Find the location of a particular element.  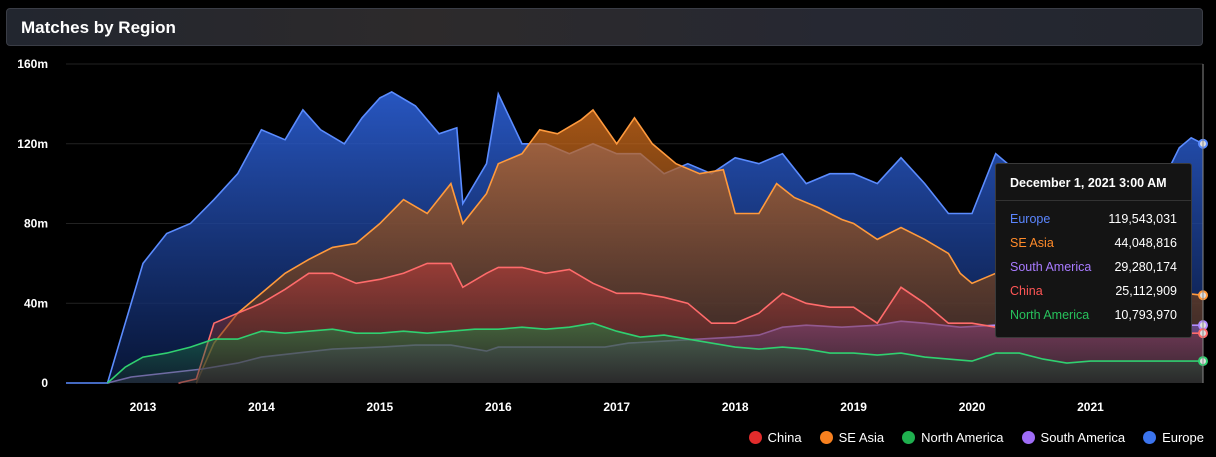

legend-label: SE Asia is located at coordinates (861, 437).